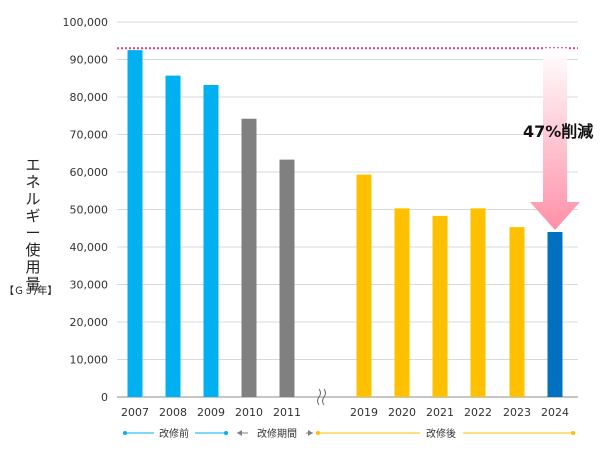 The image size is (600, 450). I want to click on bar-2007, so click(135, 223).